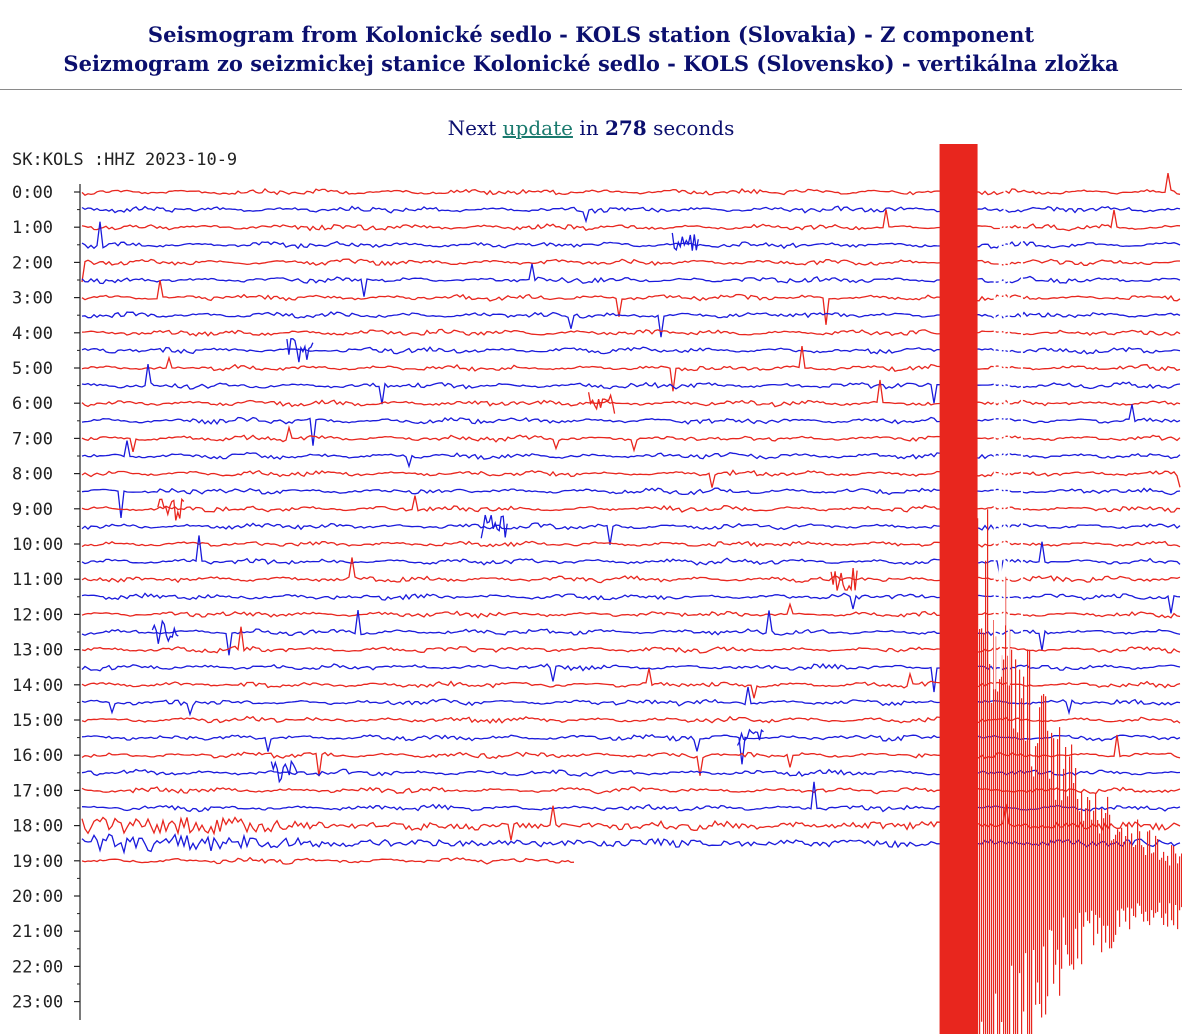 Image resolution: width=1182 pixels, height=1034 pixels. I want to click on update-suffix: seconds, so click(694, 128).